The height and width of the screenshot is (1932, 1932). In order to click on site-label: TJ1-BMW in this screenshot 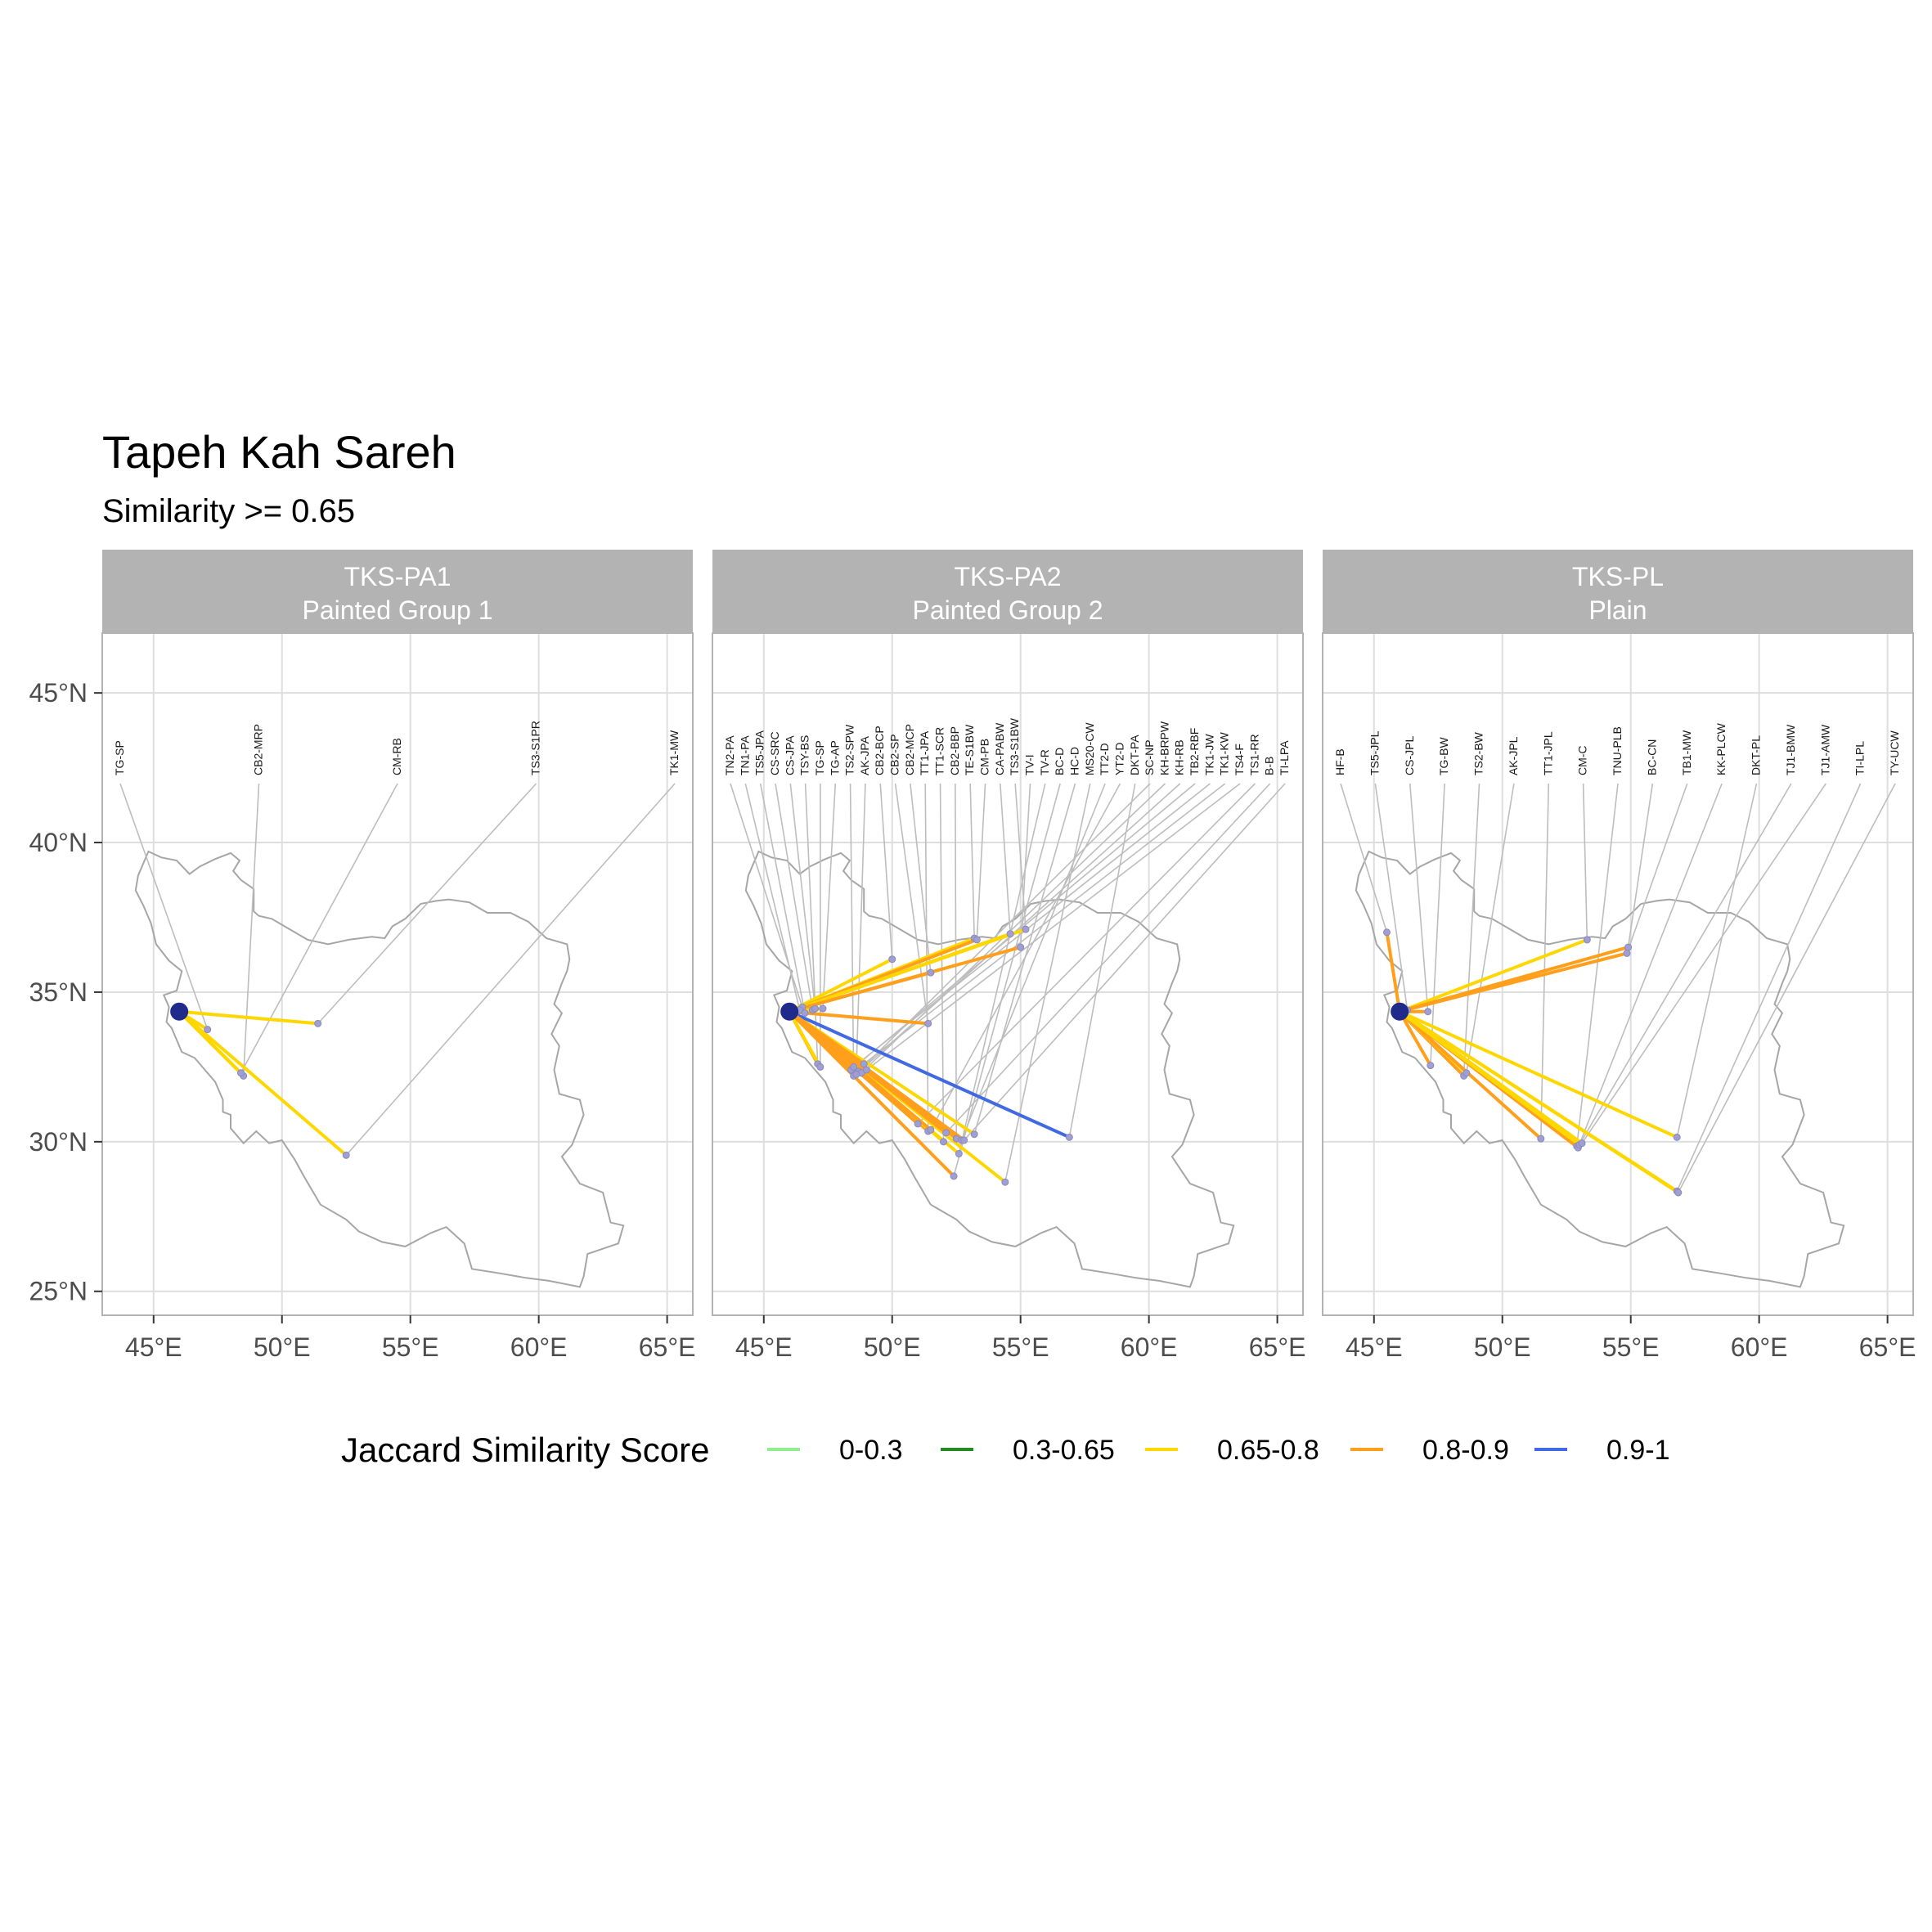, I will do `click(1791, 750)`.